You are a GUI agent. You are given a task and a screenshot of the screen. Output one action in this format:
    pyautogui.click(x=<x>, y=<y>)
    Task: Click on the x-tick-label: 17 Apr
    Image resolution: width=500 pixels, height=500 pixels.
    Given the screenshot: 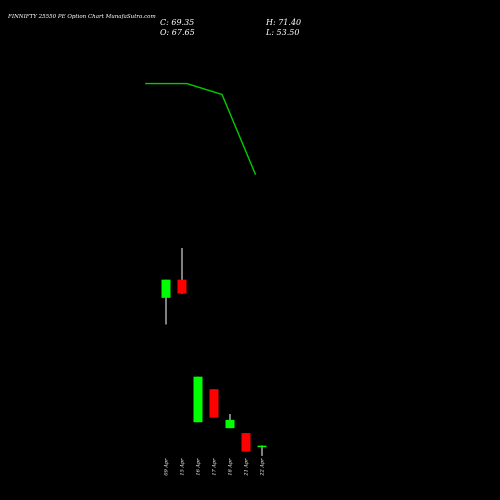 What is the action you would take?
    pyautogui.click(x=215, y=467)
    